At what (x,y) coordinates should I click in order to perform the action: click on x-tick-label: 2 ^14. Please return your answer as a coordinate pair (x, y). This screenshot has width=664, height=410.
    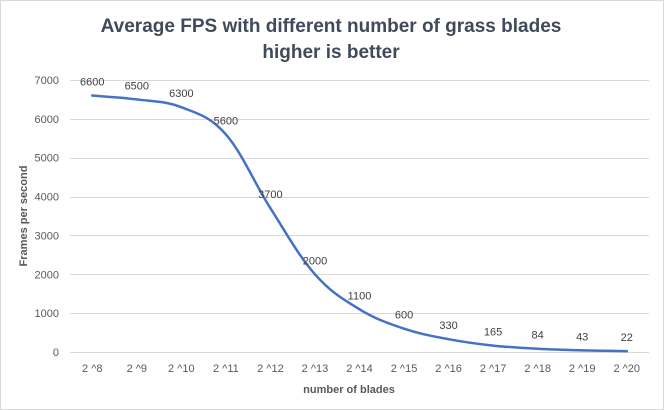
    Looking at the image, I should click on (359, 369).